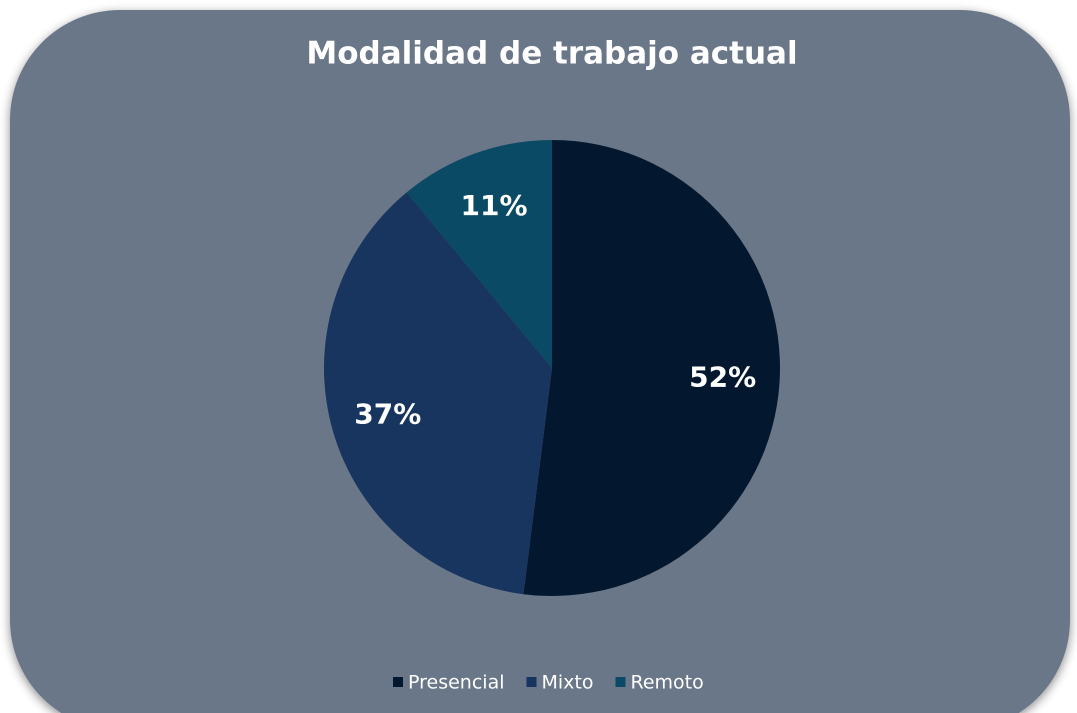 The width and height of the screenshot is (1077, 713). What do you see at coordinates (567, 683) in the screenshot?
I see `legend-label: Mixto` at bounding box center [567, 683].